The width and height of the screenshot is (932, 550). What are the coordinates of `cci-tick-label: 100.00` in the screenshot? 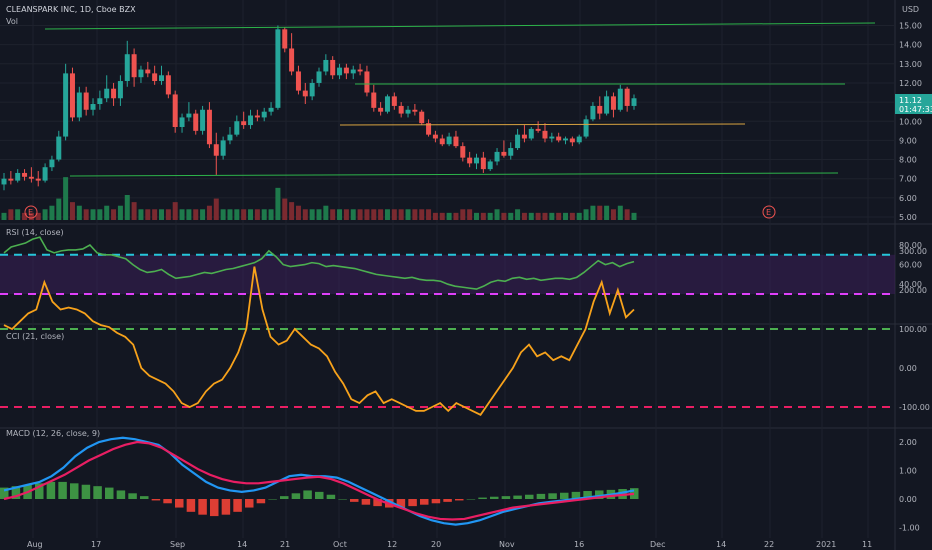 It's located at (913, 329).